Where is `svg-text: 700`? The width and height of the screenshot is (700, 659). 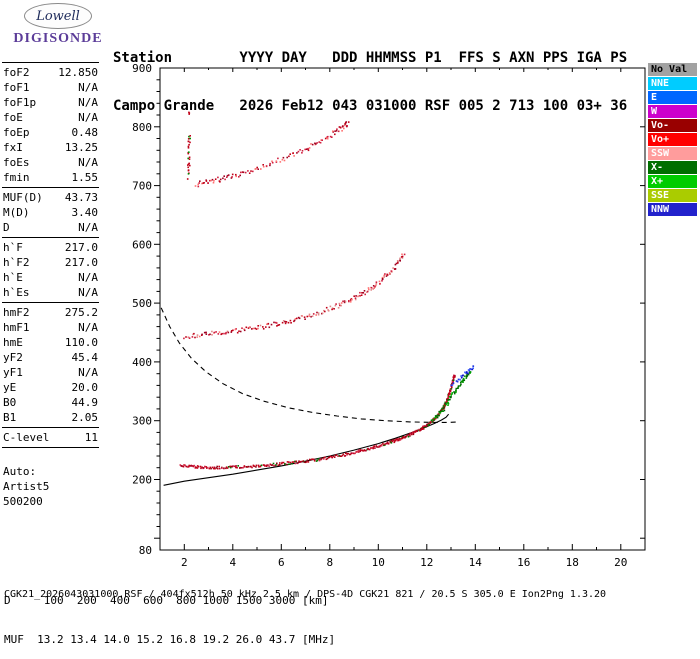 svg-text: 700 is located at coordinates (142, 186).